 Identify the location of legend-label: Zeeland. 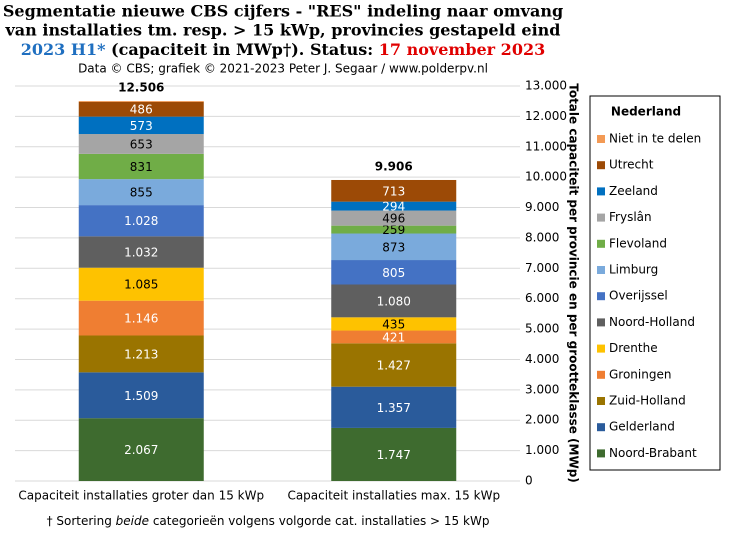
(633, 191).